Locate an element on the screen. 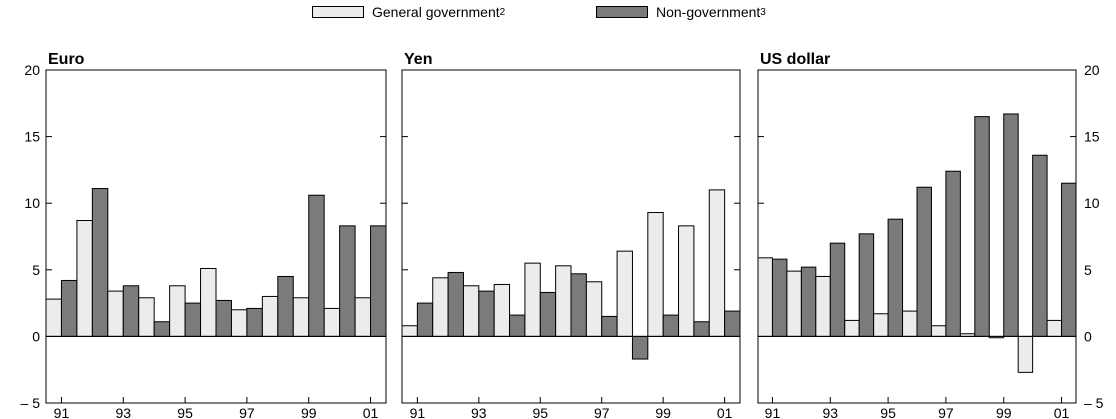  y-tick-label-left: 5 is located at coordinates (36, 270).